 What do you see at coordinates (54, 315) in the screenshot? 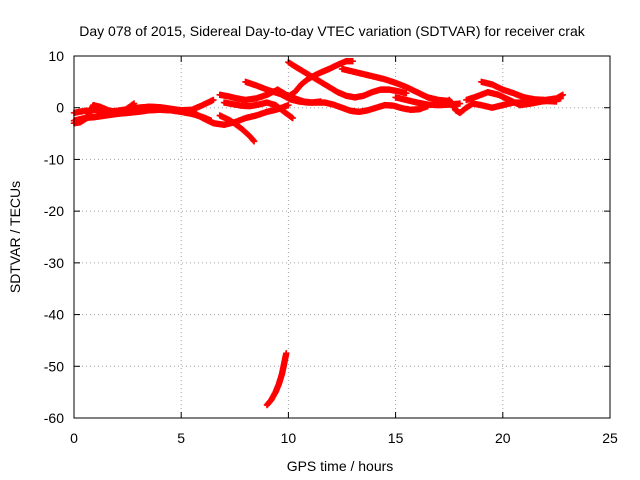
I see `y-tick-label: -40` at bounding box center [54, 315].